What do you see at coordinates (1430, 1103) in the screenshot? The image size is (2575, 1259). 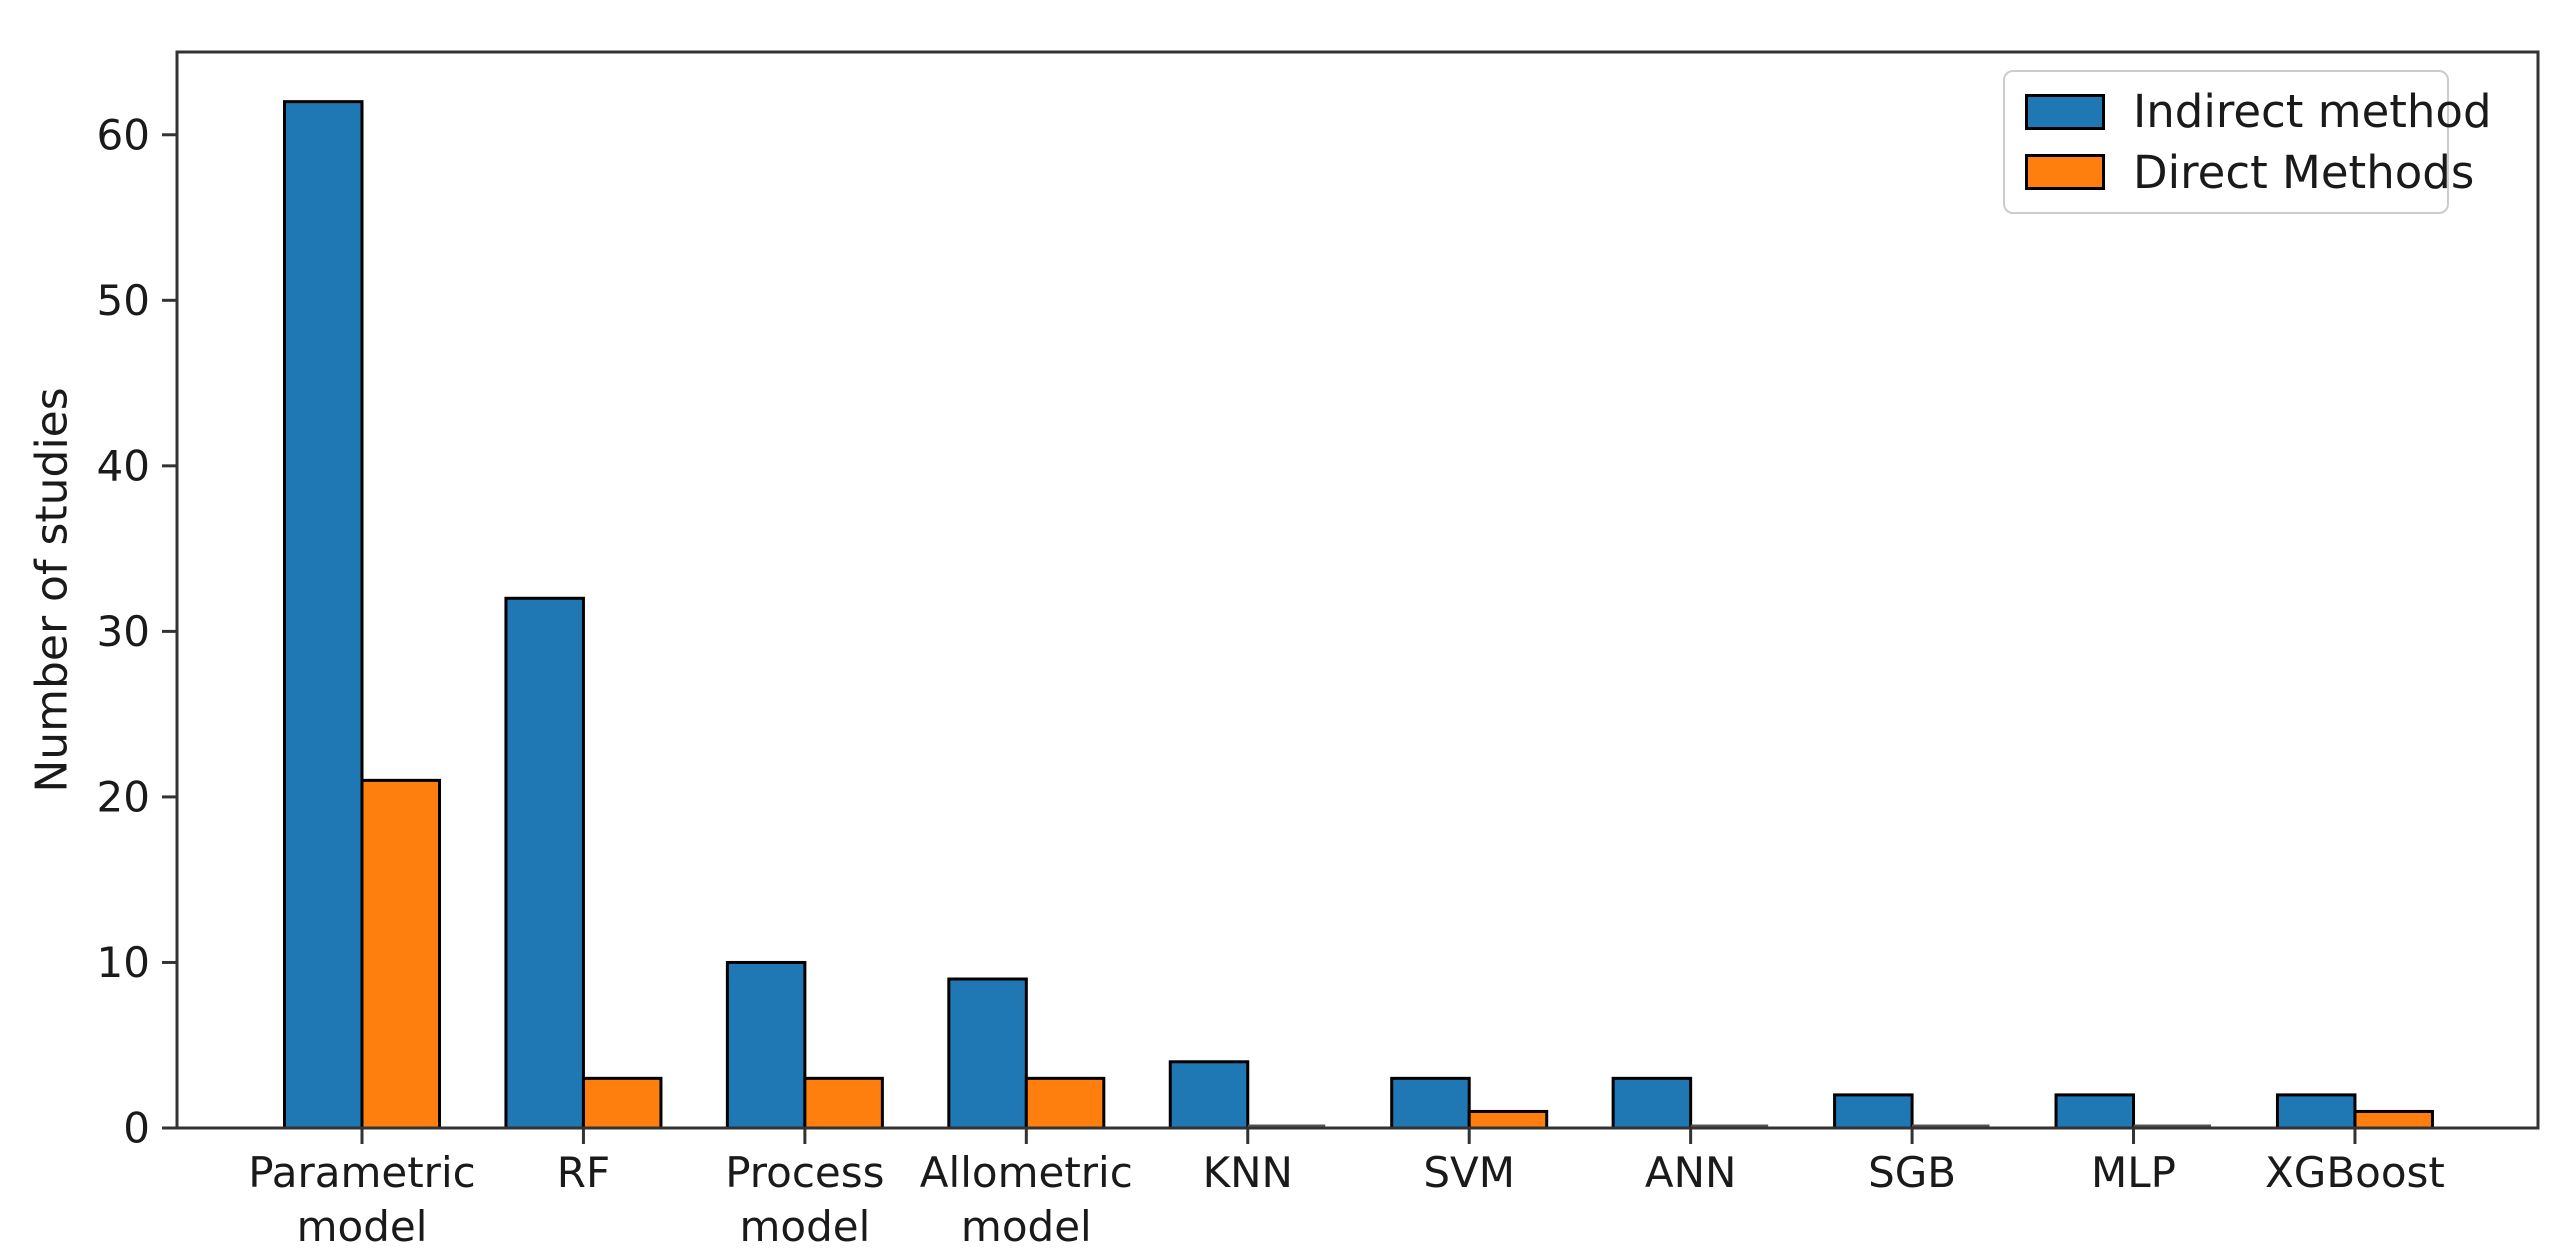 I see `bar-indirect-method-svm` at bounding box center [1430, 1103].